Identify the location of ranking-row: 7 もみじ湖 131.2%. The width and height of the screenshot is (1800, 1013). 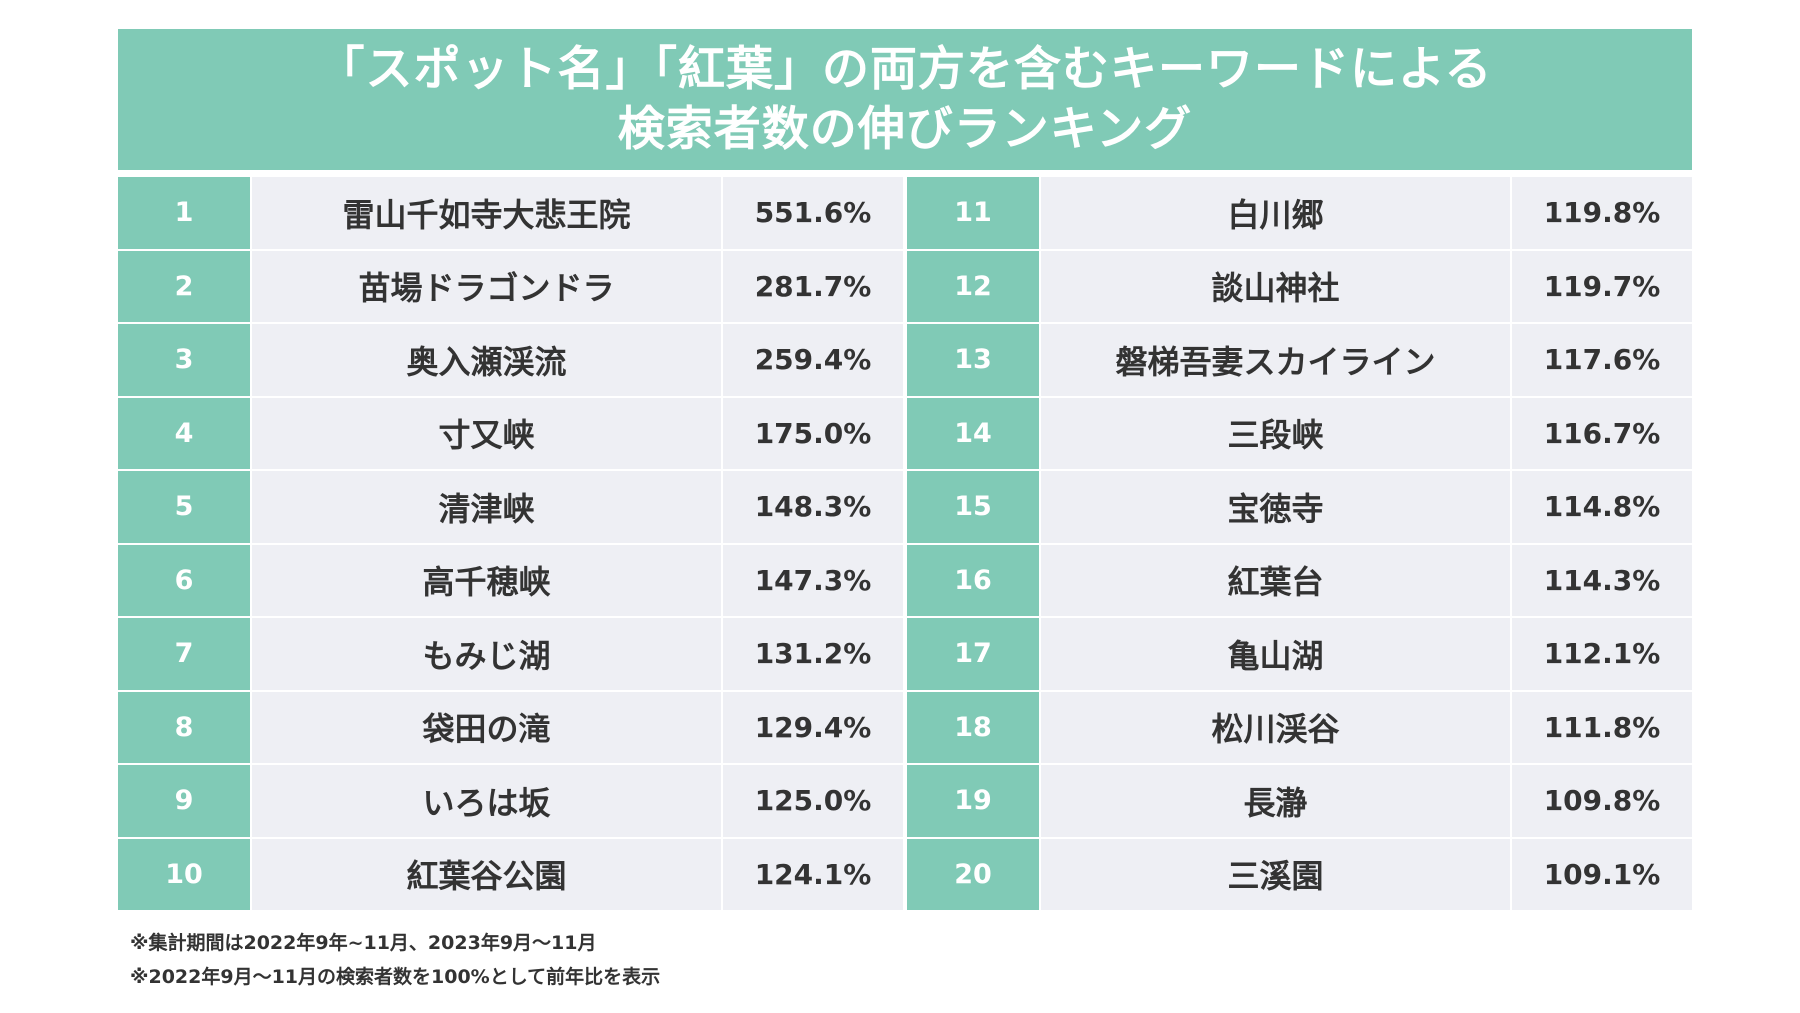
(510, 654).